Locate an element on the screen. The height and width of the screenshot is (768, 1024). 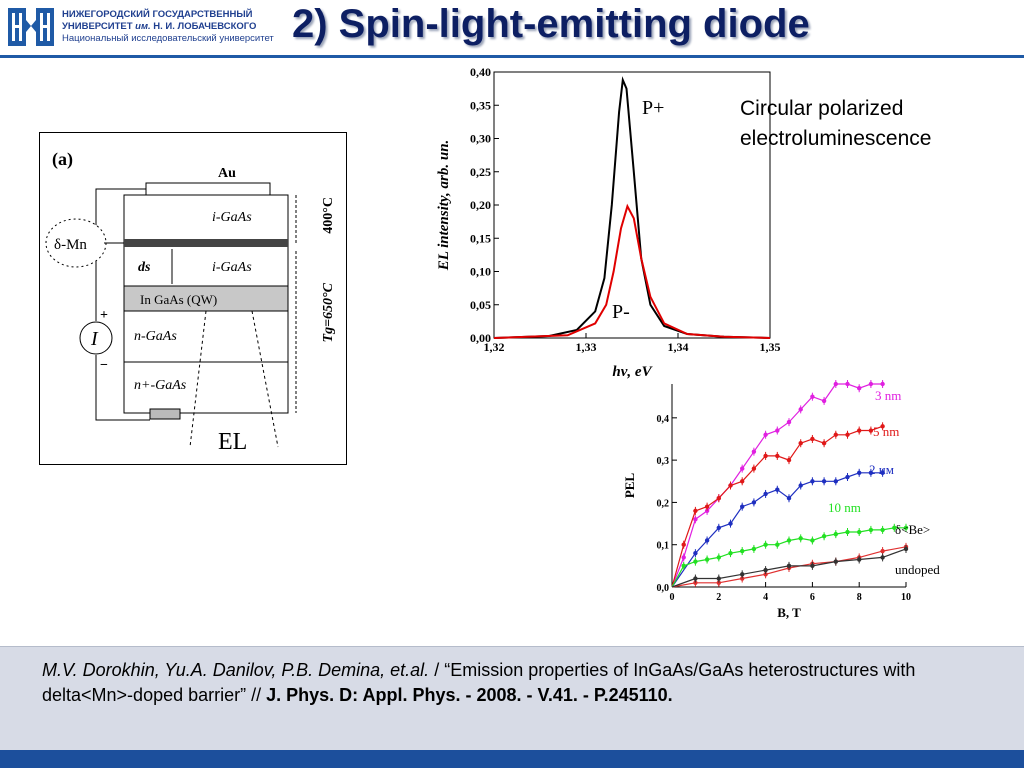
wire-top is located at coordinates (120, 254).